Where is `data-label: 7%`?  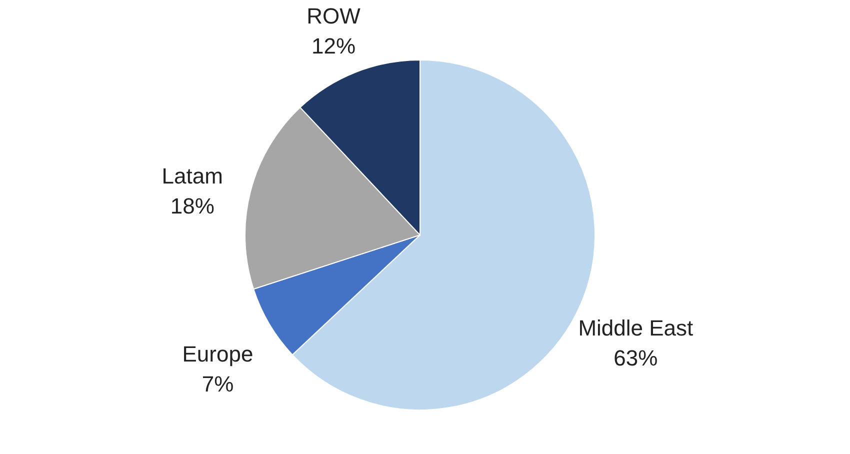 data-label: 7% is located at coordinates (218, 384).